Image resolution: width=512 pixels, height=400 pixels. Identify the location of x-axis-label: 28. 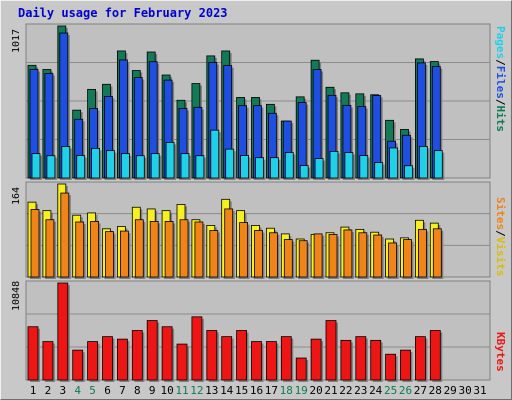
(435, 390).